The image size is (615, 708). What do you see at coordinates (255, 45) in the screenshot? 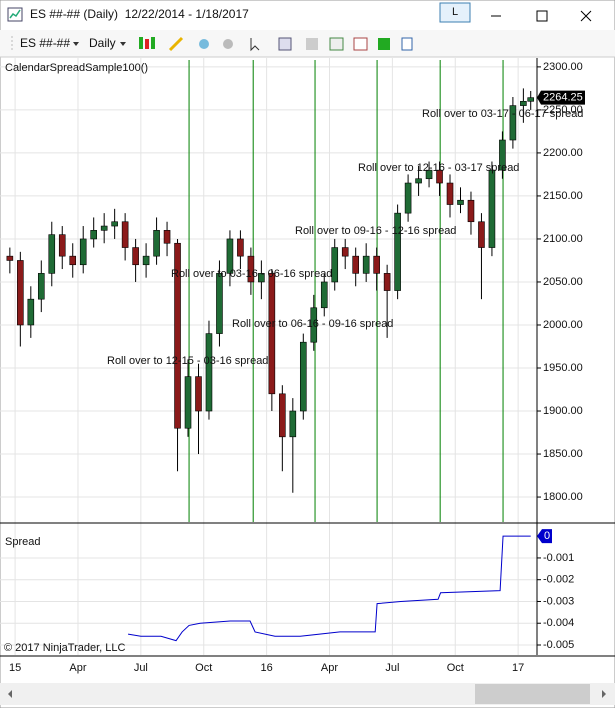
I see `pointer-button` at bounding box center [255, 45].